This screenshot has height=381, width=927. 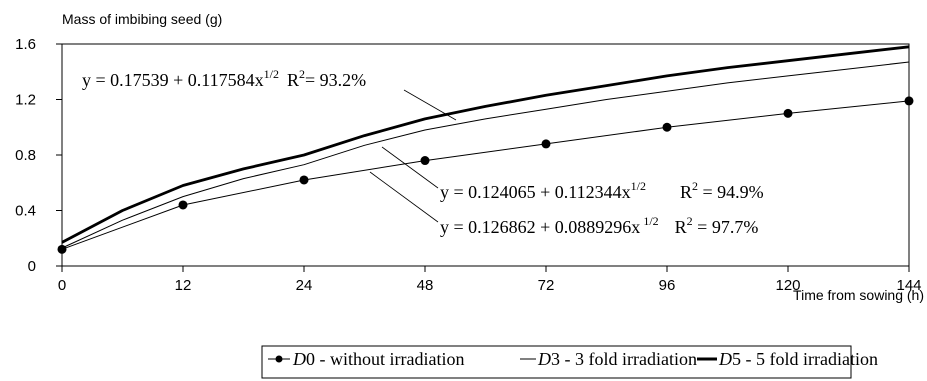 What do you see at coordinates (599, 225) in the screenshot?
I see `equation-d0: y = 0.126862 + 0.0889296x 1/2 R2 = 97.7%` at bounding box center [599, 225].